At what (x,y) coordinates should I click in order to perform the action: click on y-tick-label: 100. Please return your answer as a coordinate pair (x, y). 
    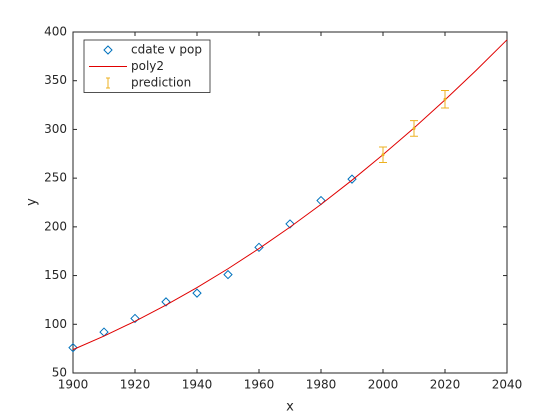
    Looking at the image, I should click on (55, 324).